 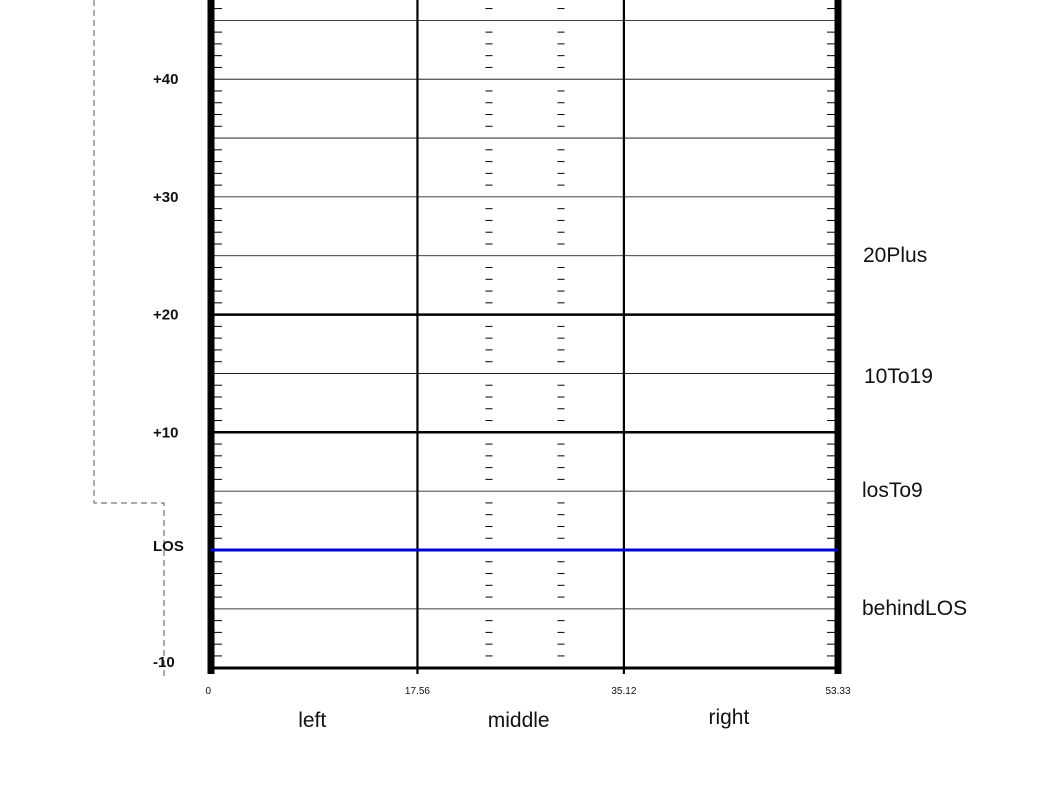 What do you see at coordinates (164, 662) in the screenshot?
I see `yard-label: -10` at bounding box center [164, 662].